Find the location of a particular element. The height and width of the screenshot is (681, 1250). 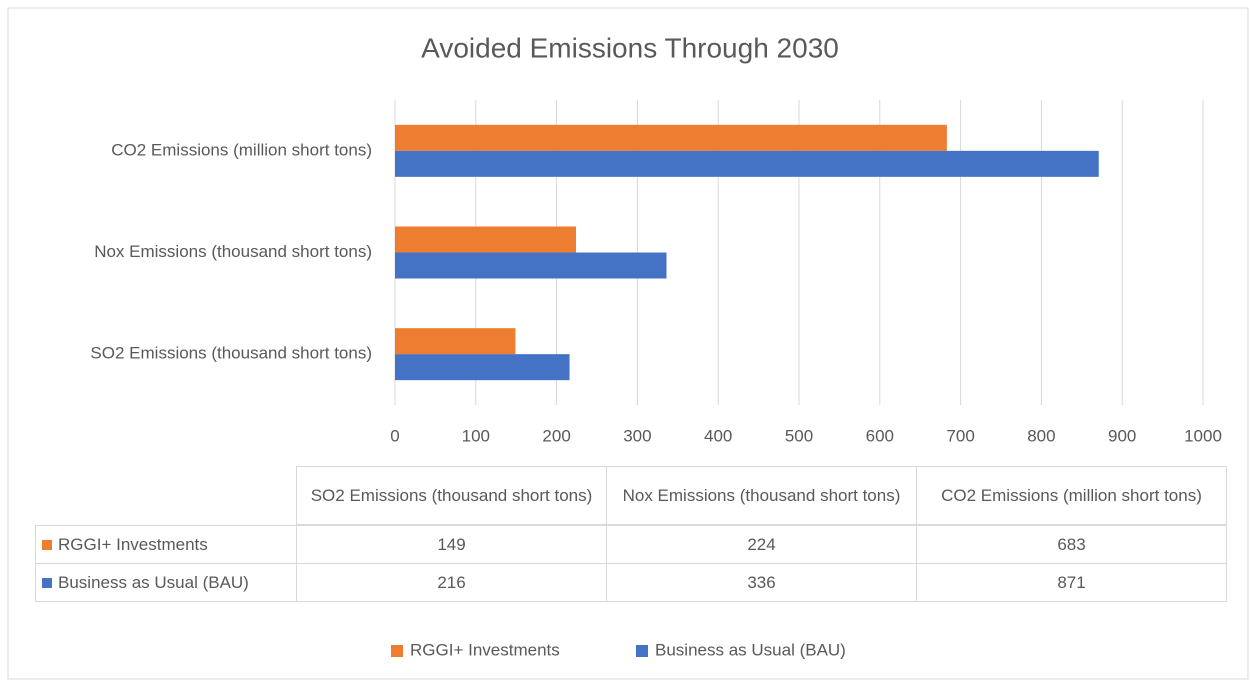

x-tick-label: 300 is located at coordinates (637, 435).